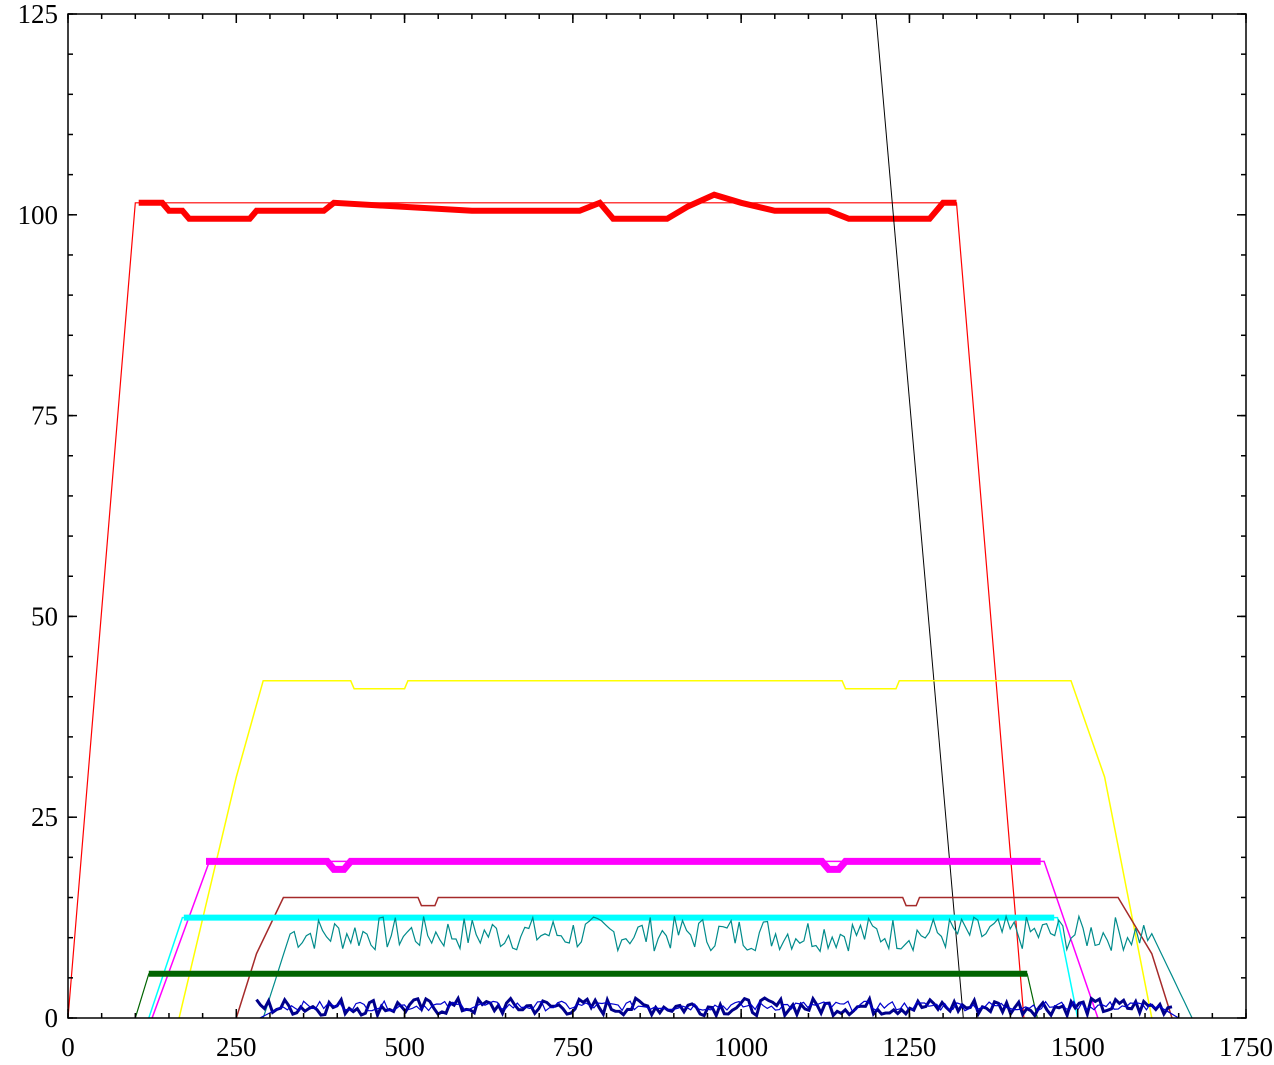  Describe the element at coordinates (44, 817) in the screenshot. I see `y-tick-label: 25` at that location.